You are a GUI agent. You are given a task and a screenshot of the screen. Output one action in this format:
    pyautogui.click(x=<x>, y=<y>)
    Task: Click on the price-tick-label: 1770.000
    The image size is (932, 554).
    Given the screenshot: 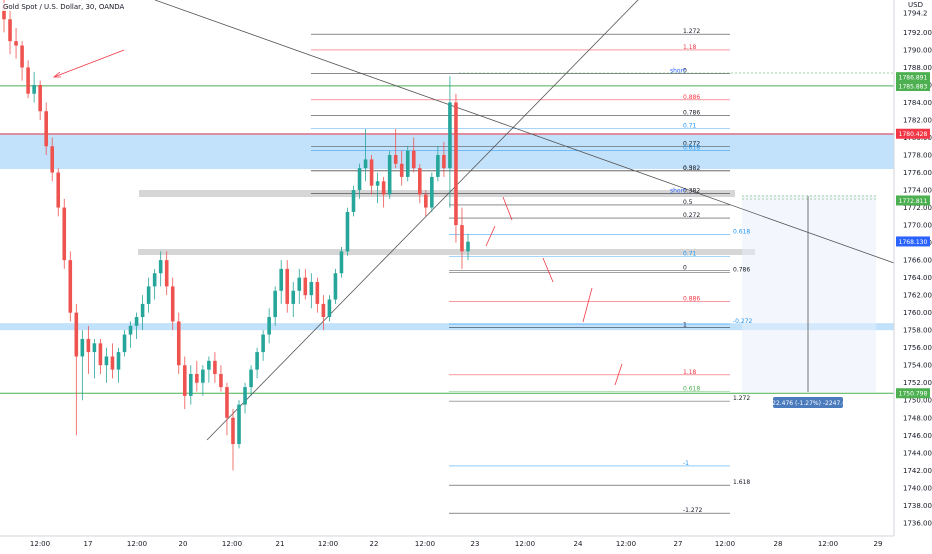 What is the action you would take?
    pyautogui.click(x=917, y=226)
    